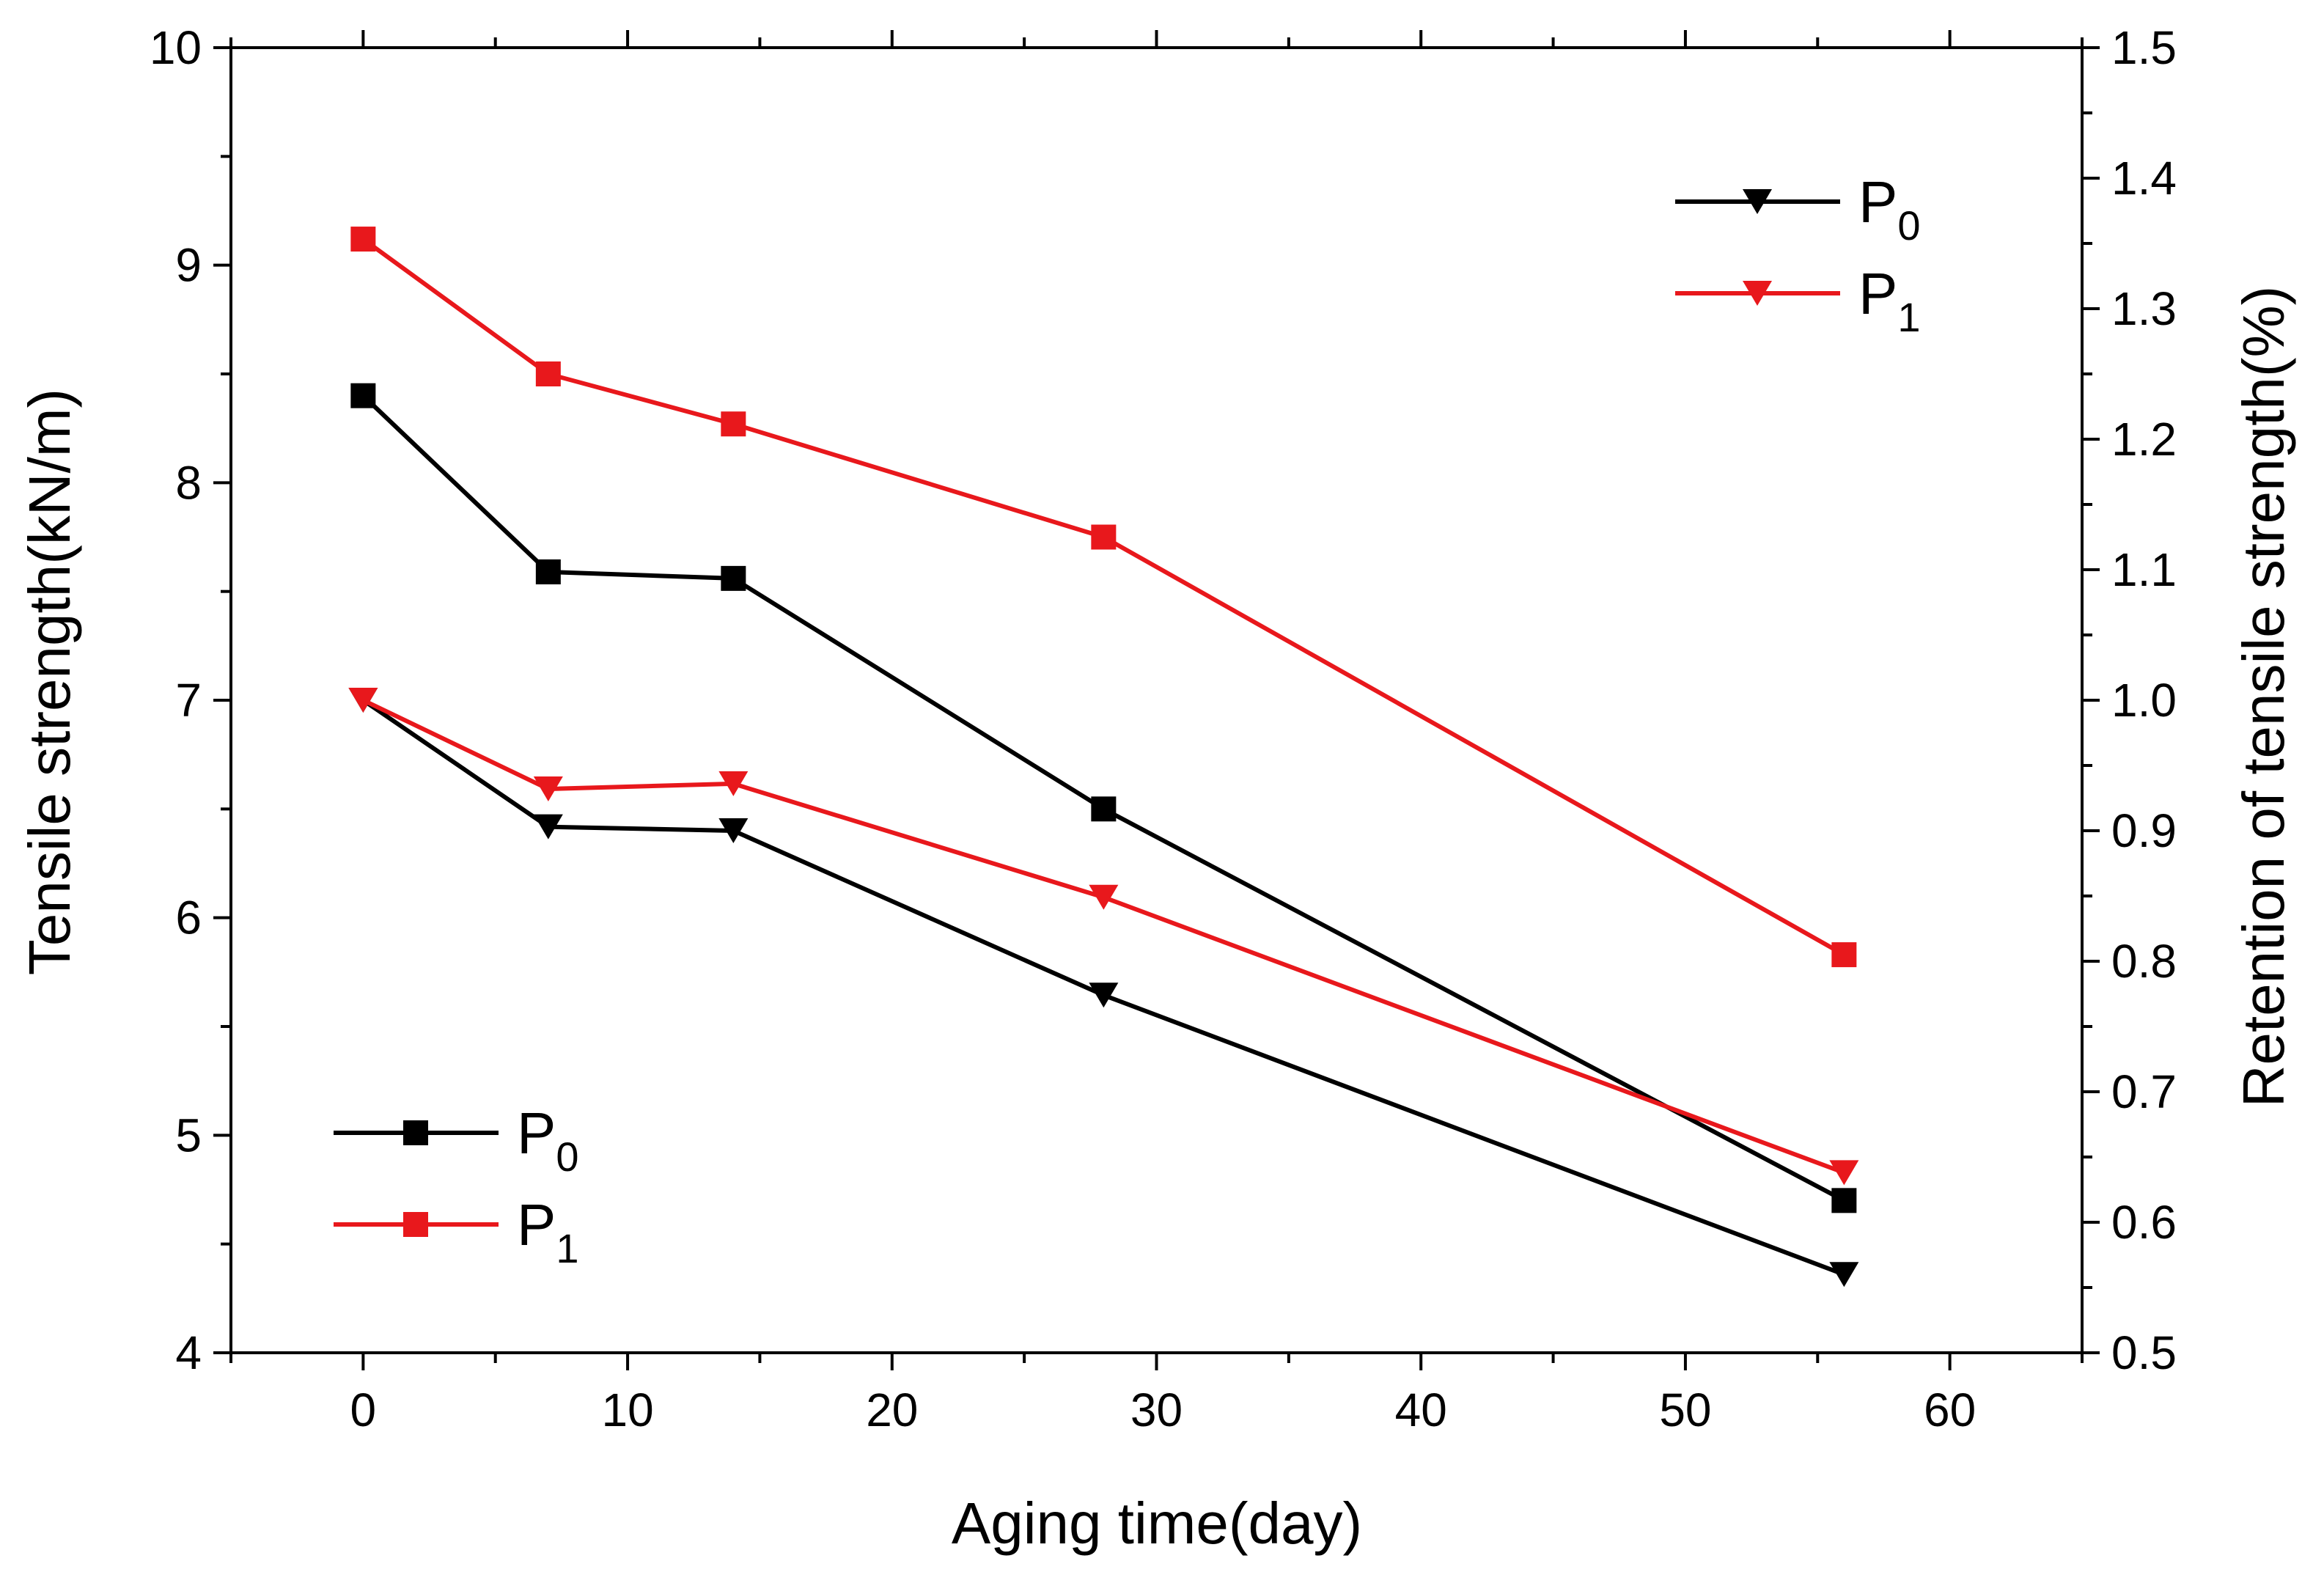 Image resolution: width=2324 pixels, height=1572 pixels. I want to click on y-left-tick-label: 5, so click(188, 1135).